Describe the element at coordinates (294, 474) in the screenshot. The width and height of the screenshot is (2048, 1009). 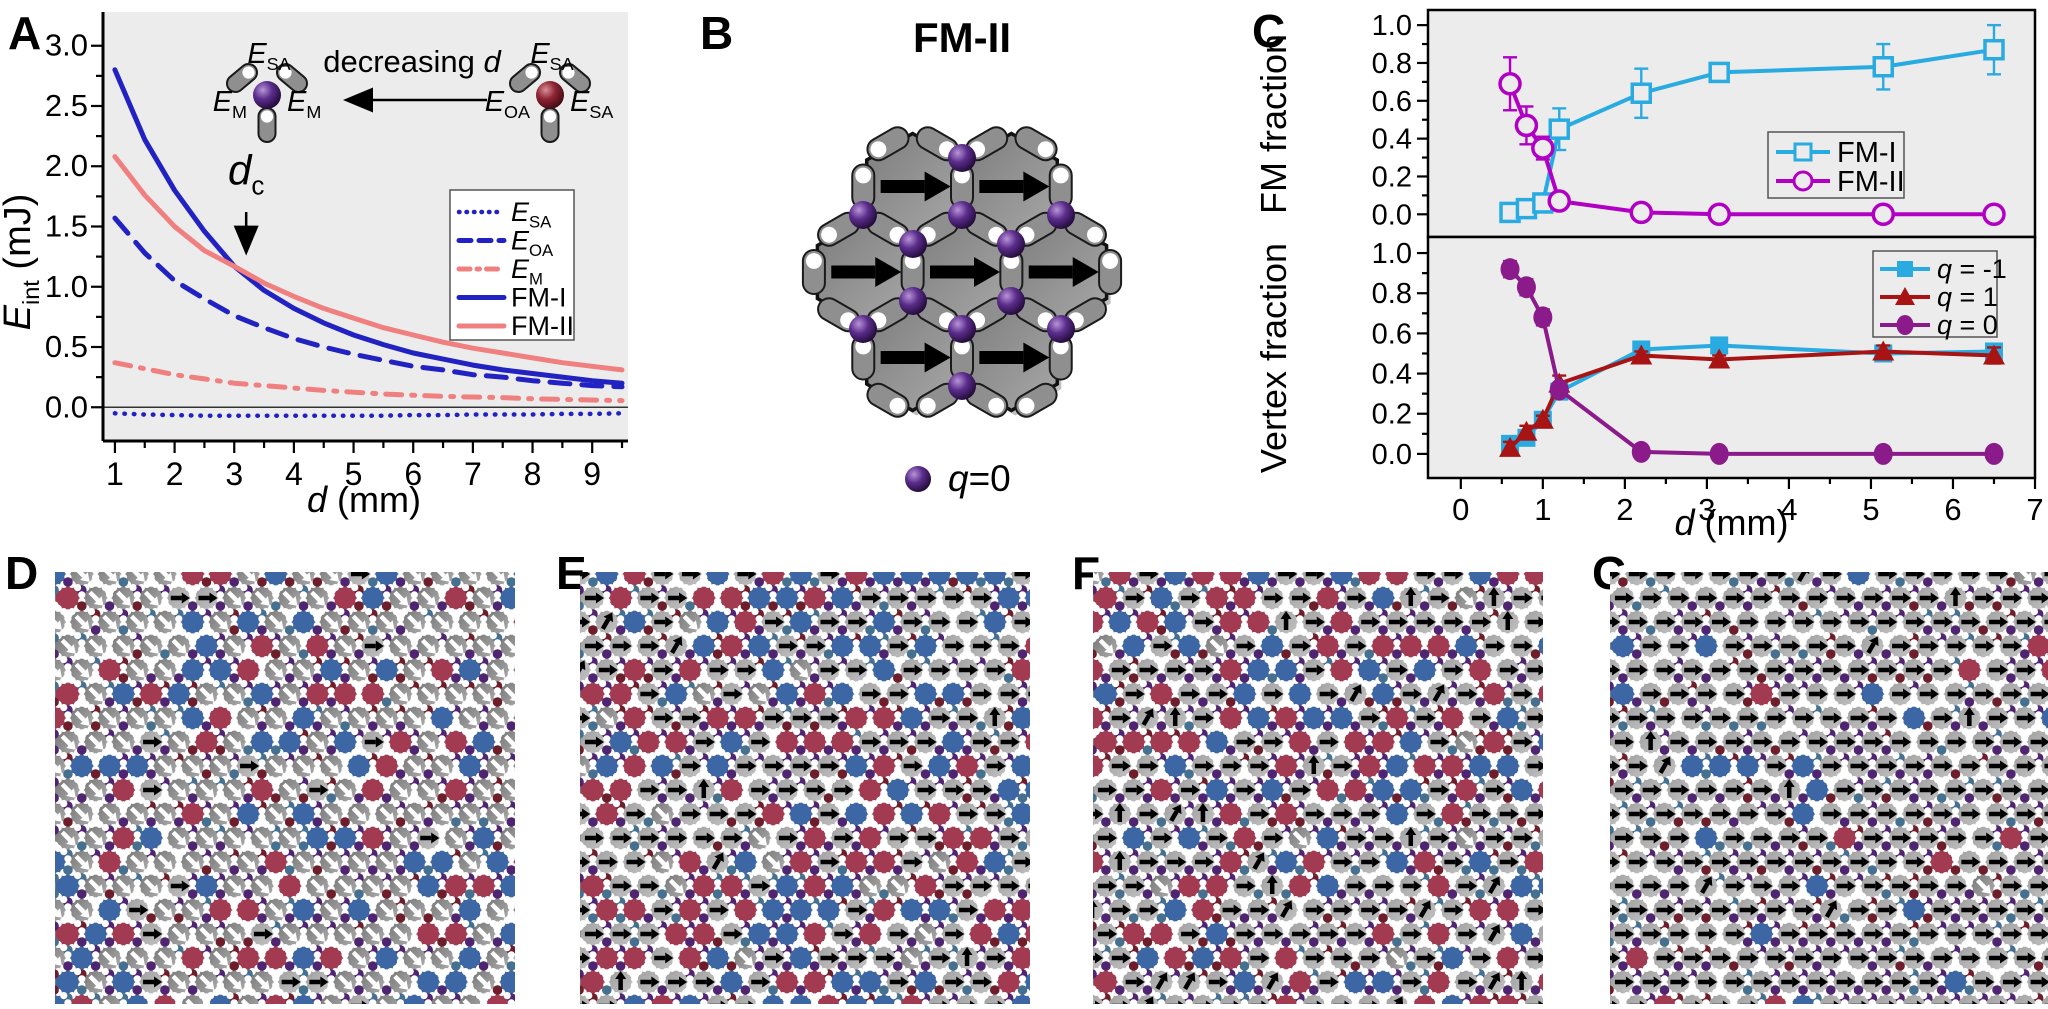
I see `x-tick-a: 4` at that location.